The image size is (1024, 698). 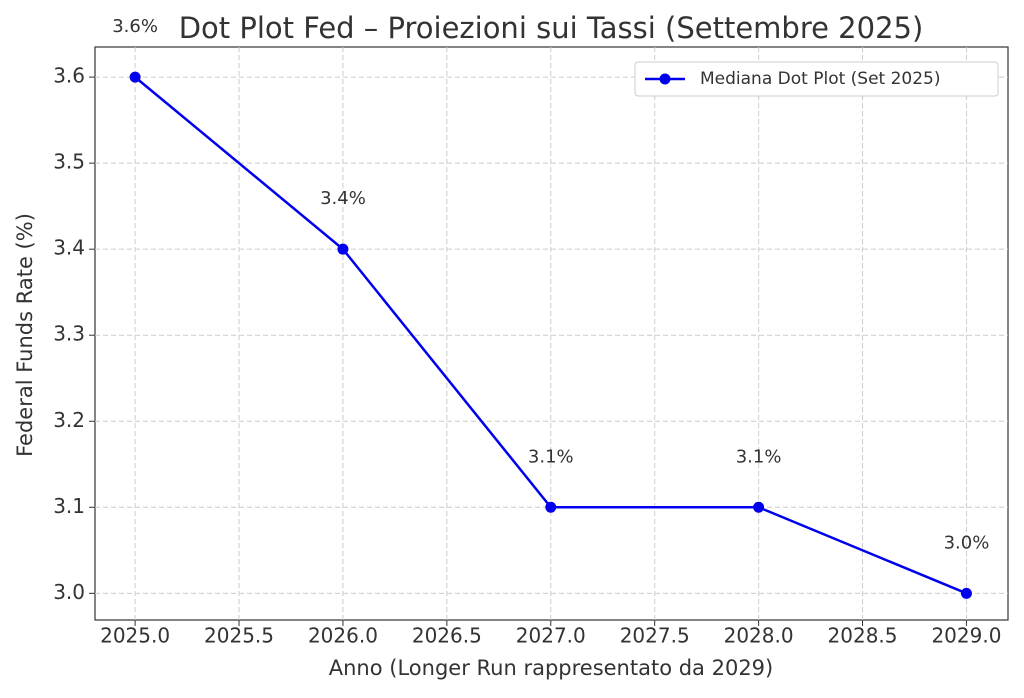 What do you see at coordinates (135, 26) in the screenshot?
I see `data-label: 3.6%` at bounding box center [135, 26].